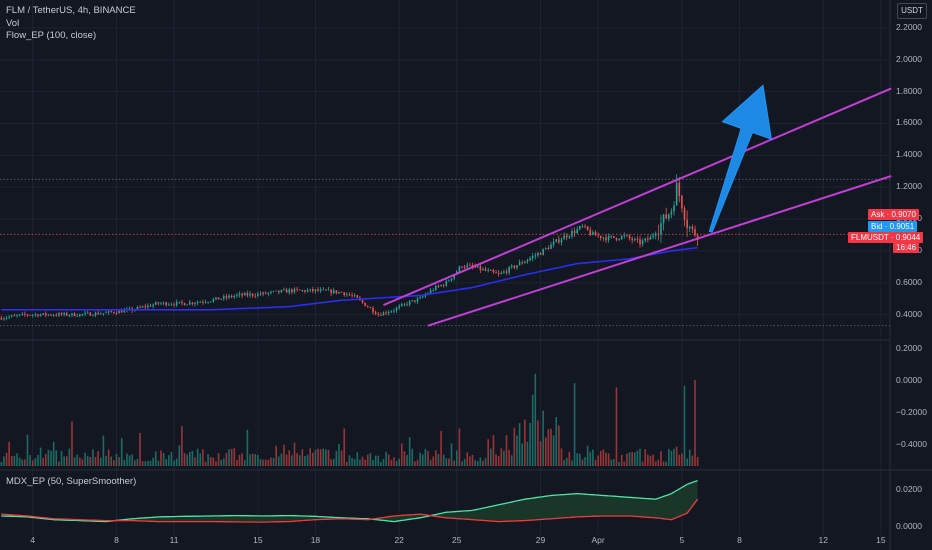 Image resolution: width=932 pixels, height=550 pixels. Describe the element at coordinates (13, 23) in the screenshot. I see `legend-vol: Vol` at that location.